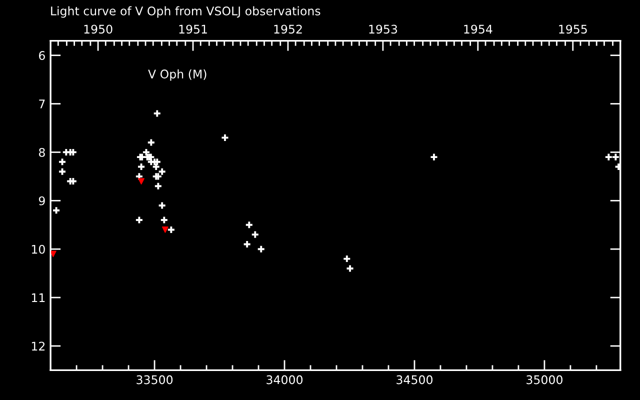 The height and width of the screenshot is (400, 640). What do you see at coordinates (284, 379) in the screenshot?
I see `x-tick-label: 34000` at bounding box center [284, 379].